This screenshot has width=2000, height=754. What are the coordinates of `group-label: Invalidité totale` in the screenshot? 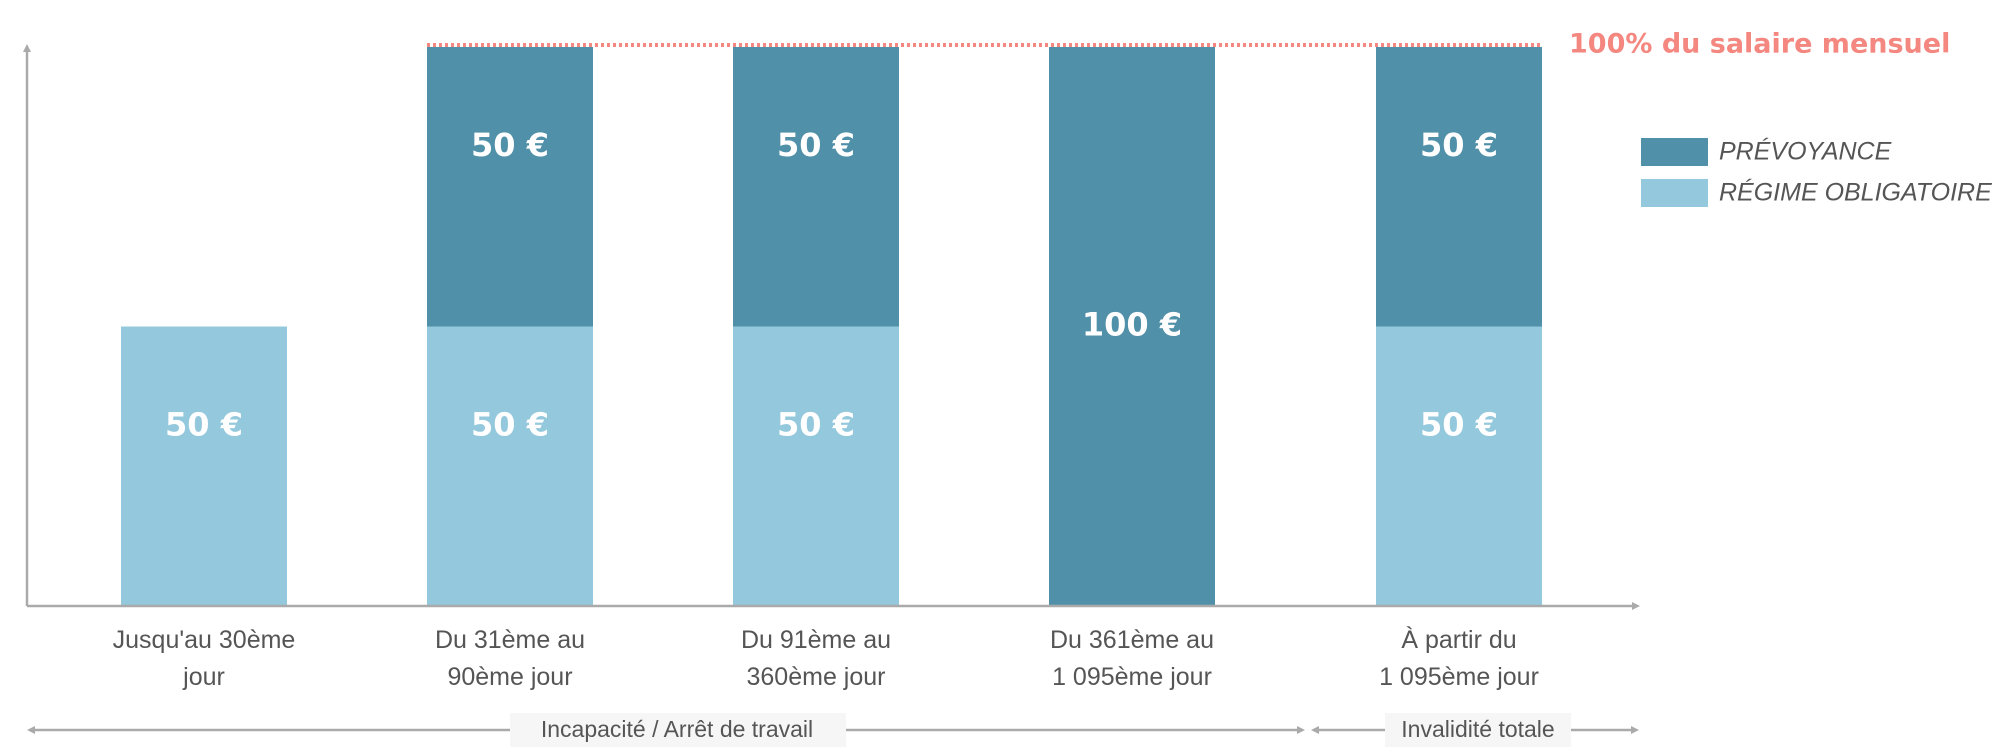 It's located at (1477, 729).